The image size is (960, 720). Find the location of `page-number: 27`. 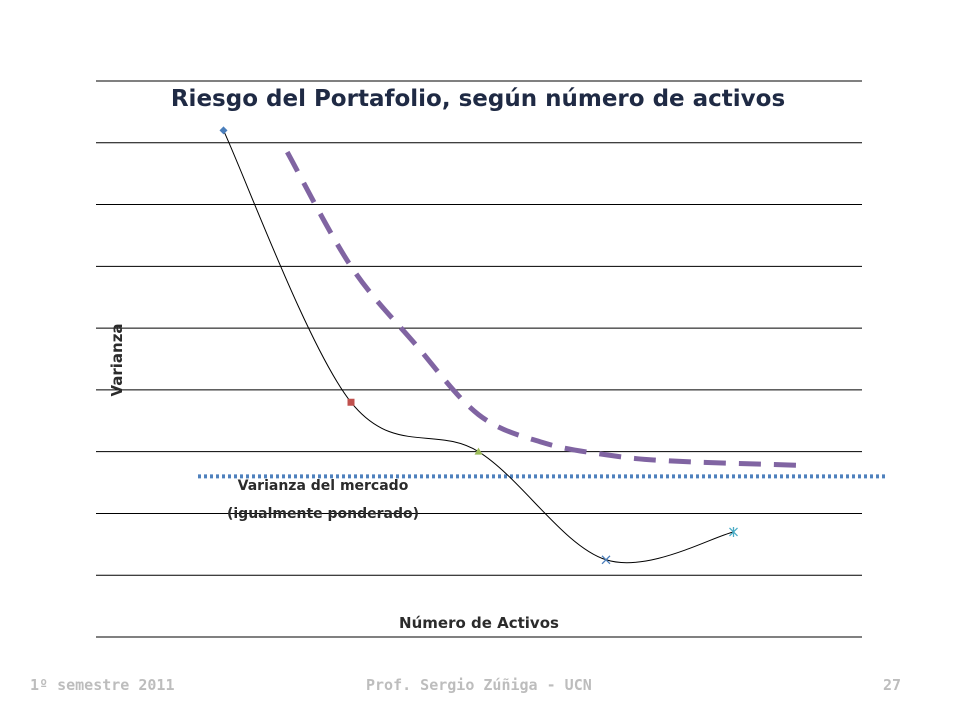

page-number: 27 is located at coordinates (892, 685).